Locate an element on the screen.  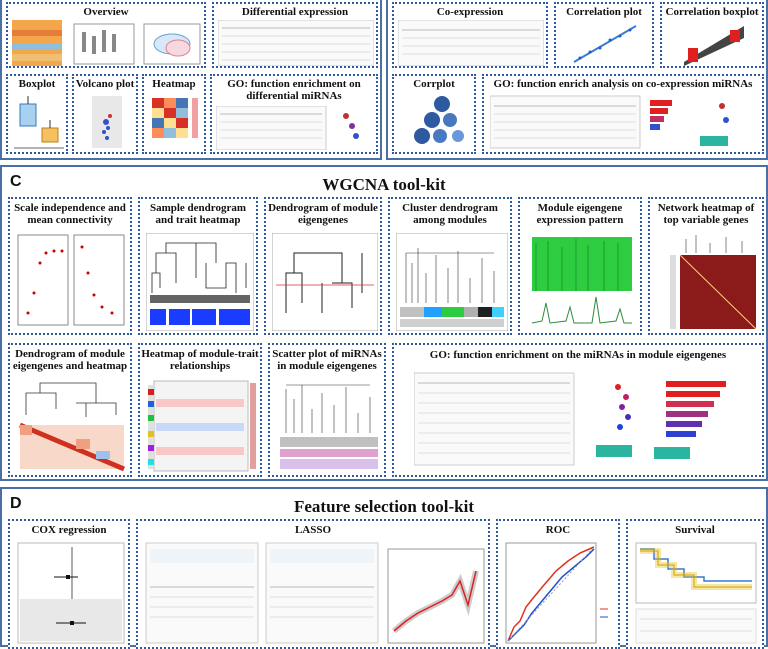
panel-boxplot: Boxplot is located at coordinates (37, 114).